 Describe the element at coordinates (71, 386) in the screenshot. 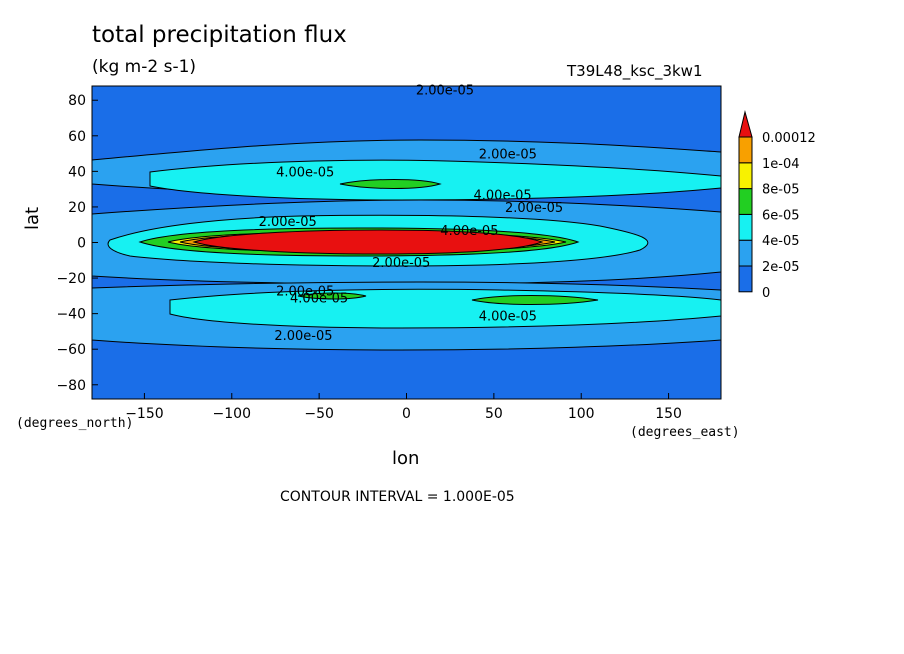

I see `y-tick-label: −80` at that location.